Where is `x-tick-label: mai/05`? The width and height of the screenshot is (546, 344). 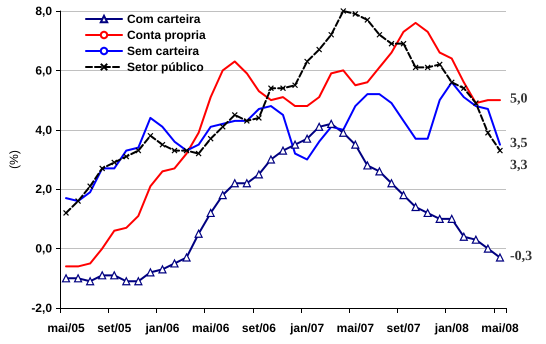
x-tick-label: mai/05 is located at coordinates (66, 328).